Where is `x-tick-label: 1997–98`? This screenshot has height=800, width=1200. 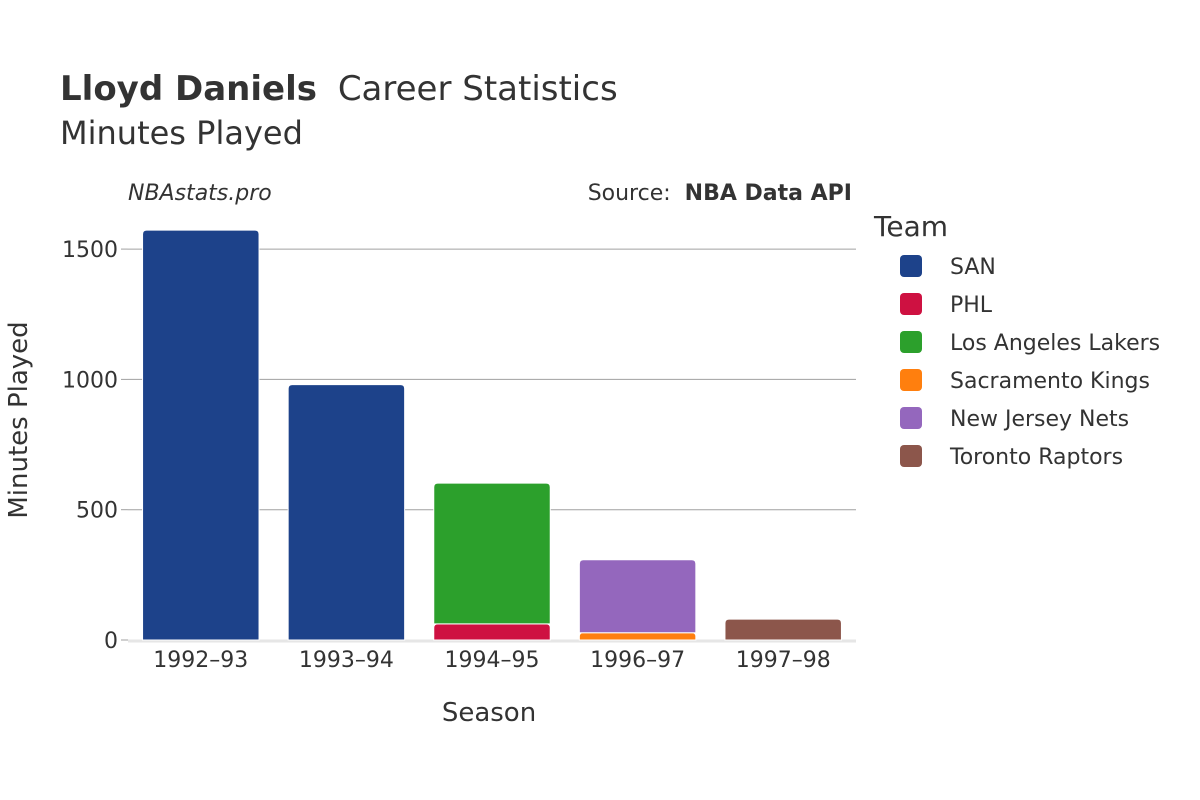 x-tick-label: 1997–98 is located at coordinates (783, 660).